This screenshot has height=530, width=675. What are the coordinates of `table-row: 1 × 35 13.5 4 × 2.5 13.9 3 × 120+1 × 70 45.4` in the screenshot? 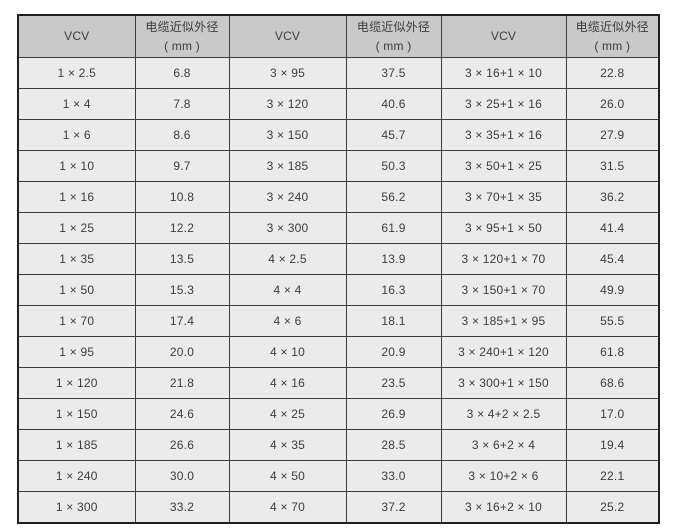 It's located at (338, 259).